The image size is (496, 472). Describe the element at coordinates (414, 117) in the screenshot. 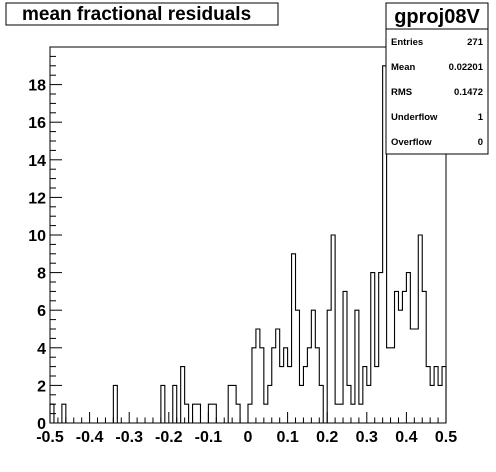

I see `stats-label: Underflow` at that location.